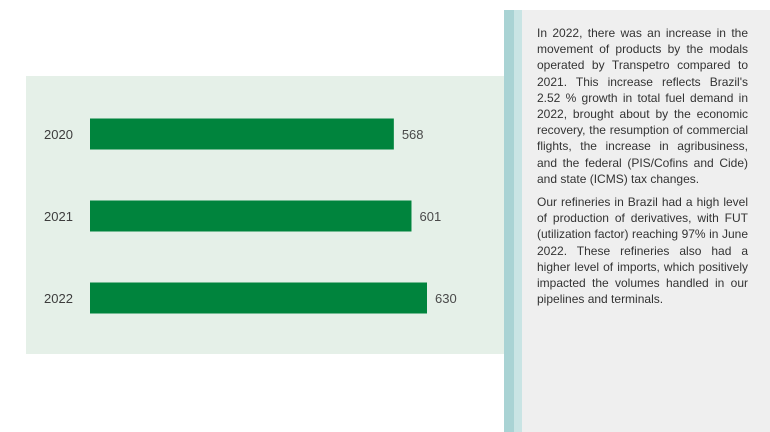  What do you see at coordinates (513, 221) in the screenshot?
I see `sidebar-accent-stripe` at bounding box center [513, 221].